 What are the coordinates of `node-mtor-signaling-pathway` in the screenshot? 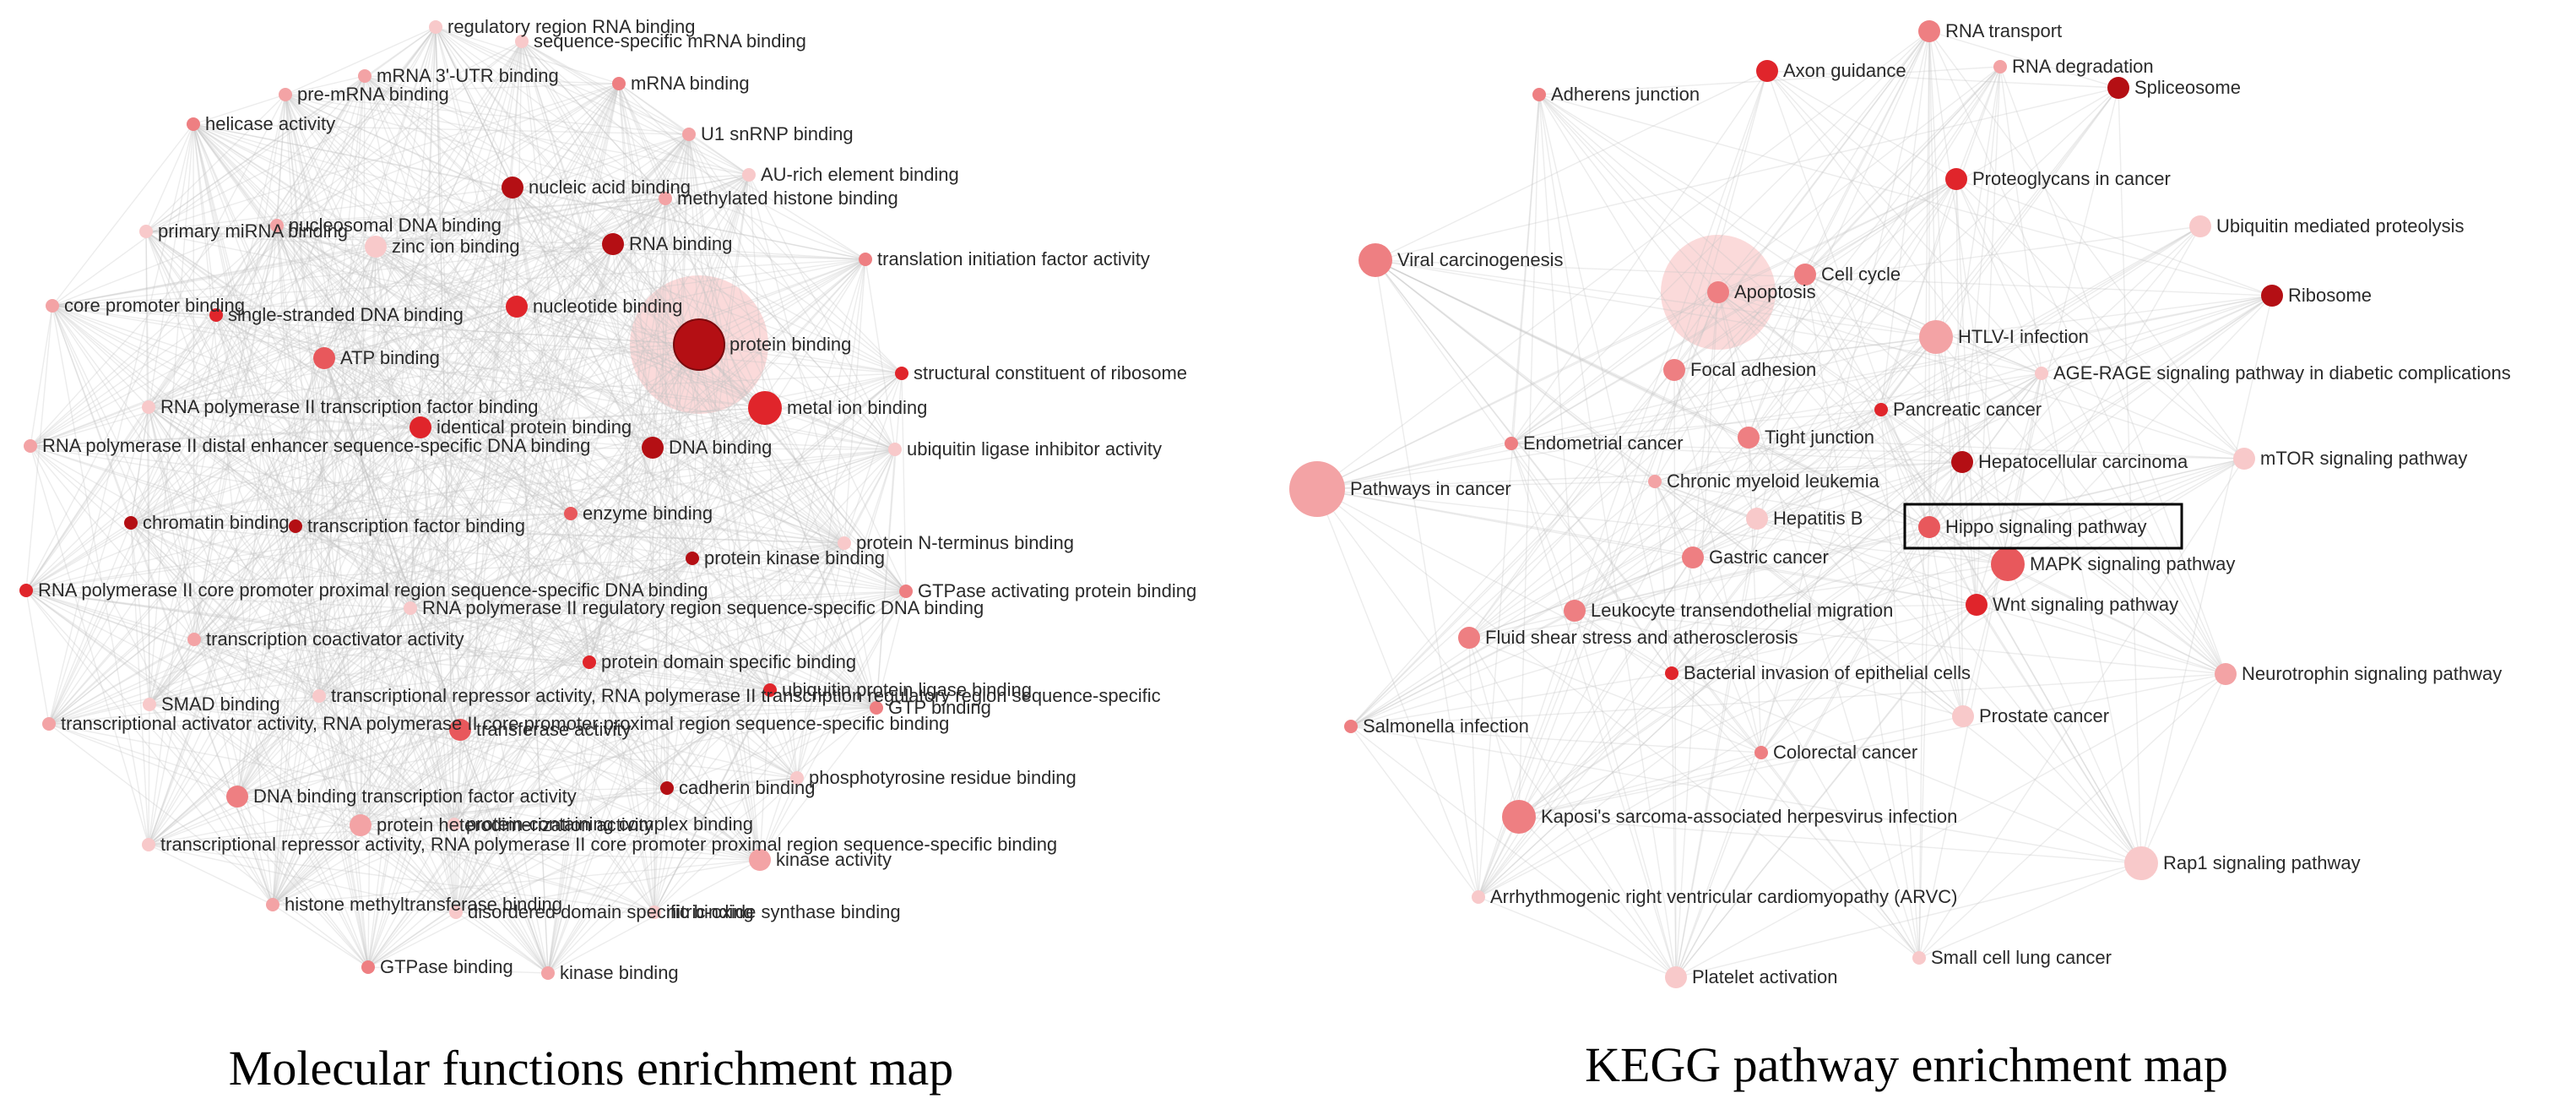 It's located at (2244, 459).